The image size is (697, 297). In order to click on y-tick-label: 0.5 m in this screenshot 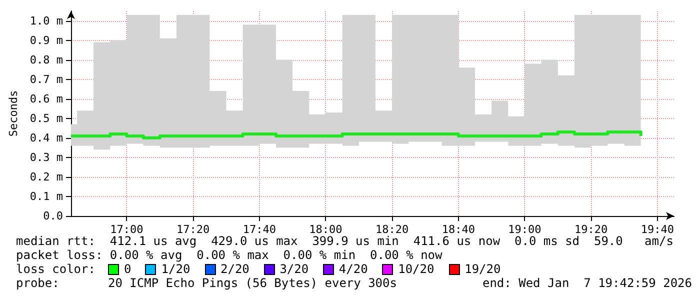, I will do `click(47, 118)`.